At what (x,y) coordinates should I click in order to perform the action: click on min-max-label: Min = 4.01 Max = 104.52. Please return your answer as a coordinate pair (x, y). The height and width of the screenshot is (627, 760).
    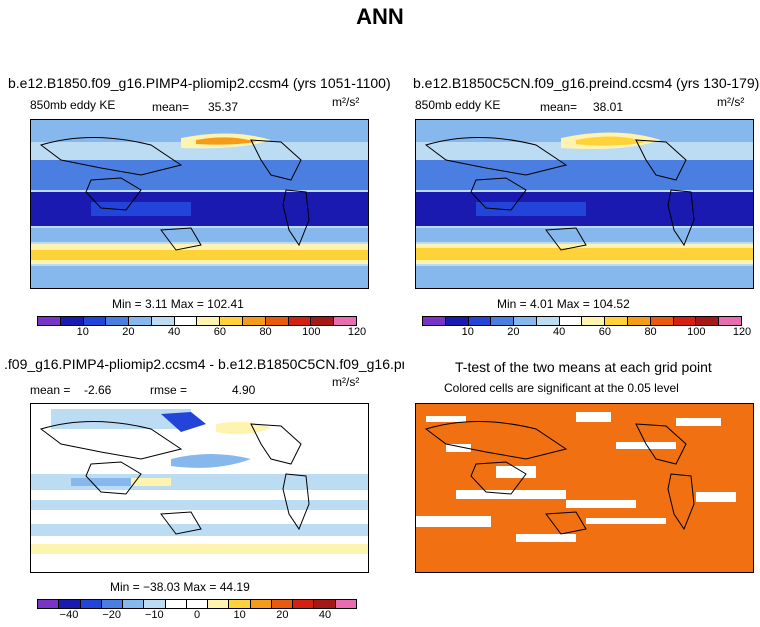
    Looking at the image, I should click on (563, 304).